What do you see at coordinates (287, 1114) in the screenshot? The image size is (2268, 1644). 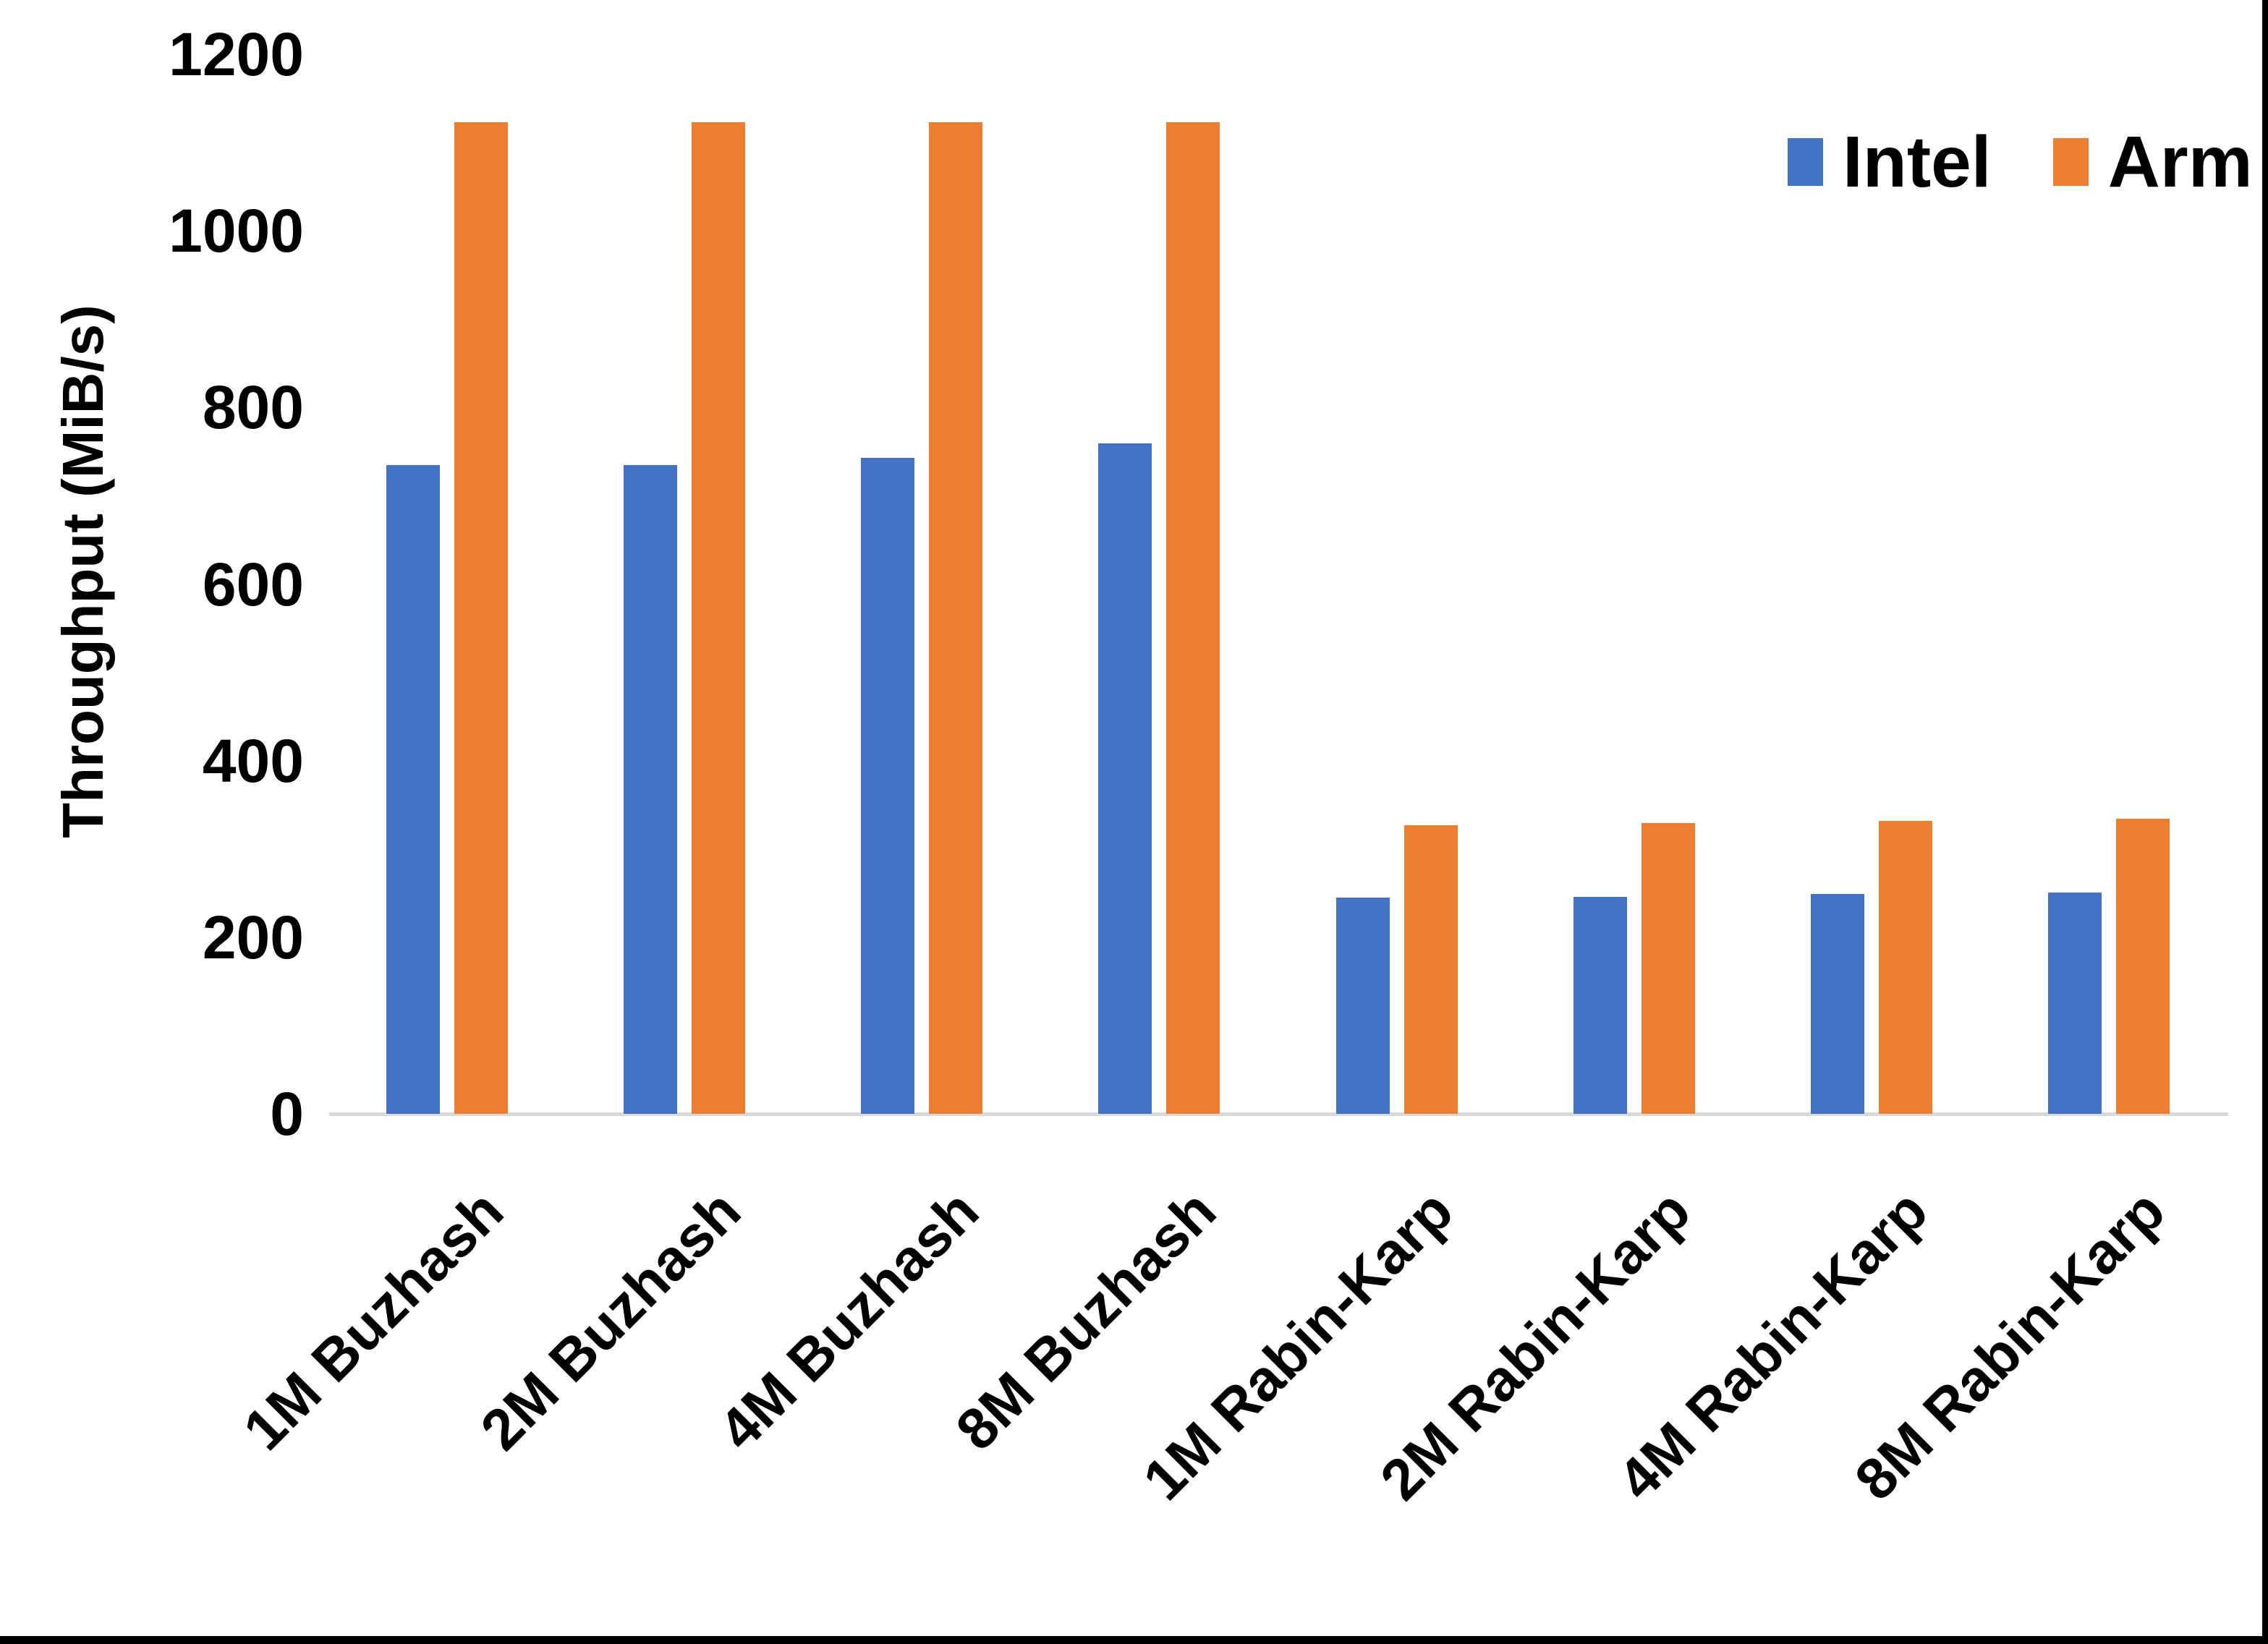 I see `y-tick-label-0: 0` at bounding box center [287, 1114].